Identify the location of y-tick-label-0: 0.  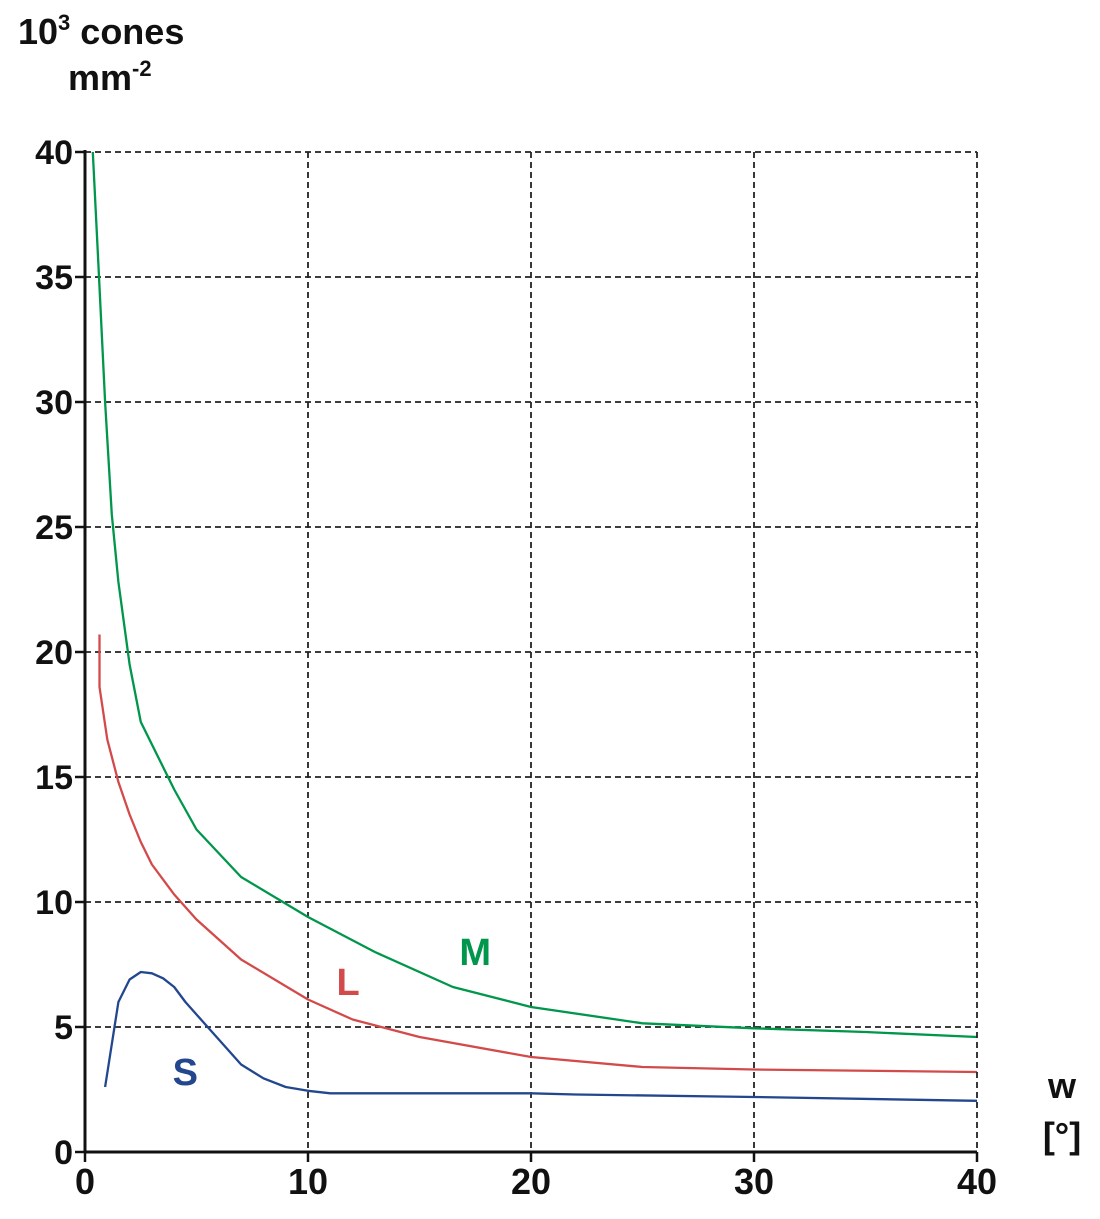
(63, 1153).